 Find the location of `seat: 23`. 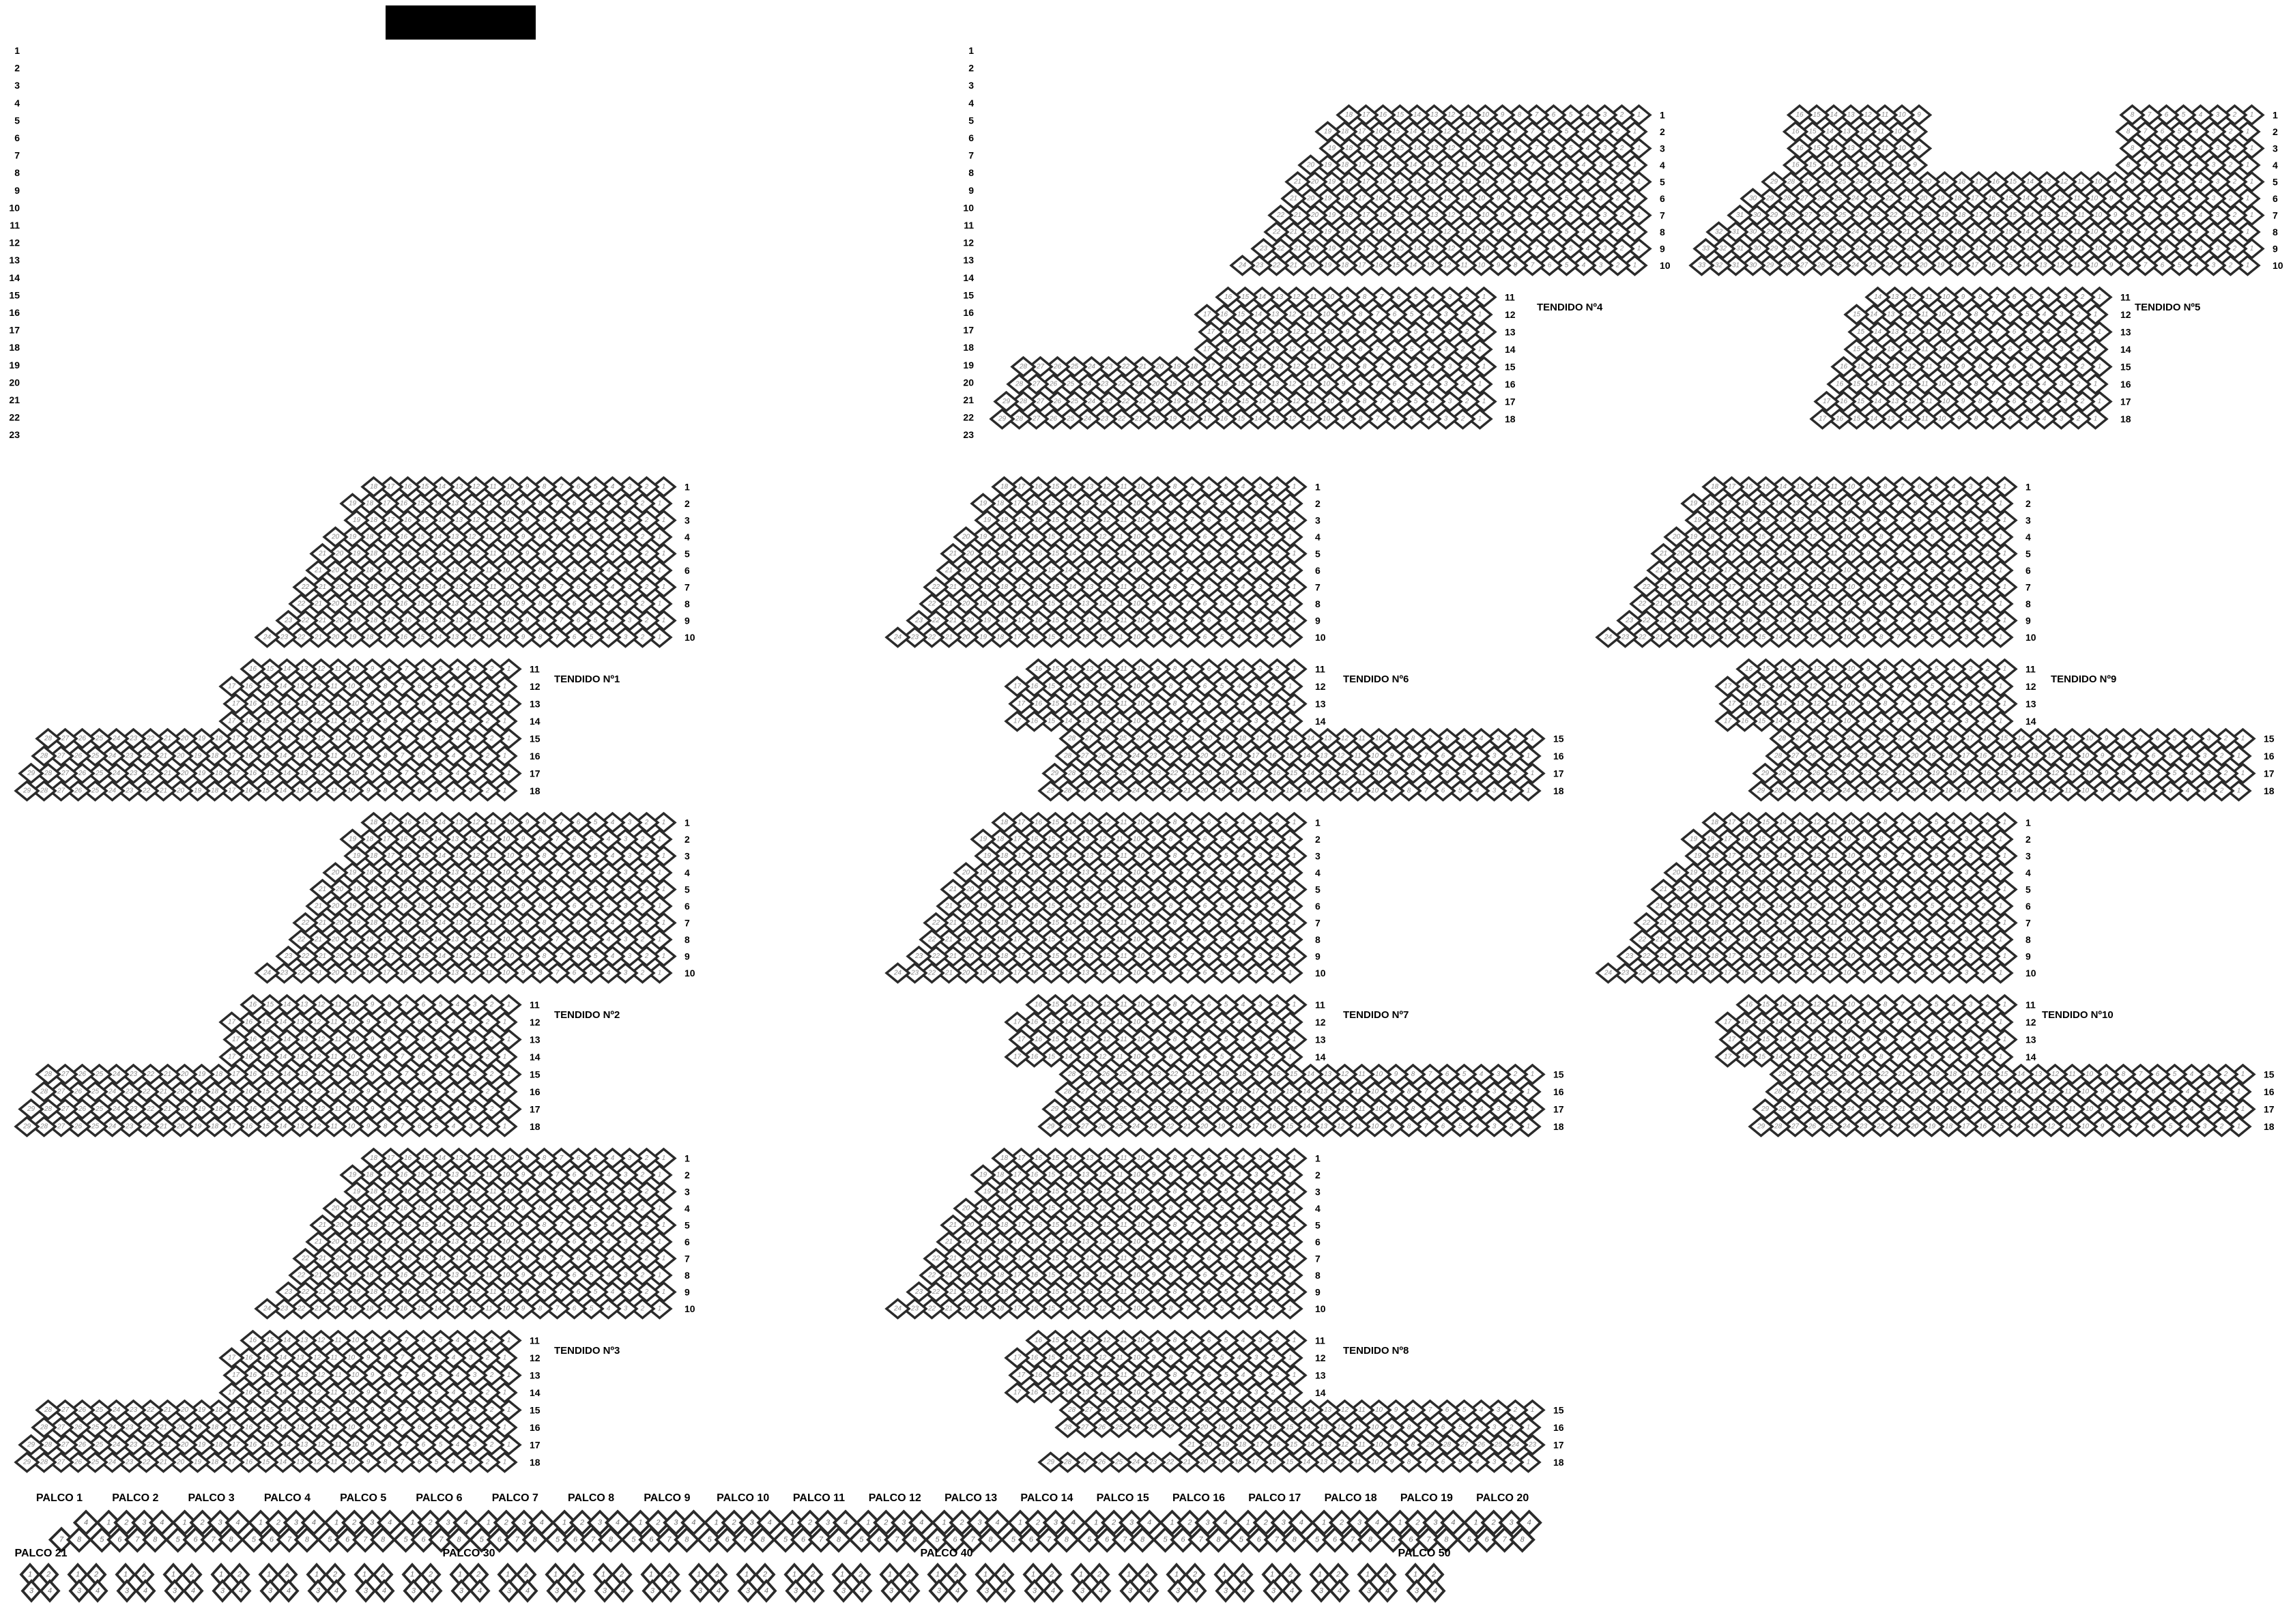

seat: 23 is located at coordinates (289, 956).